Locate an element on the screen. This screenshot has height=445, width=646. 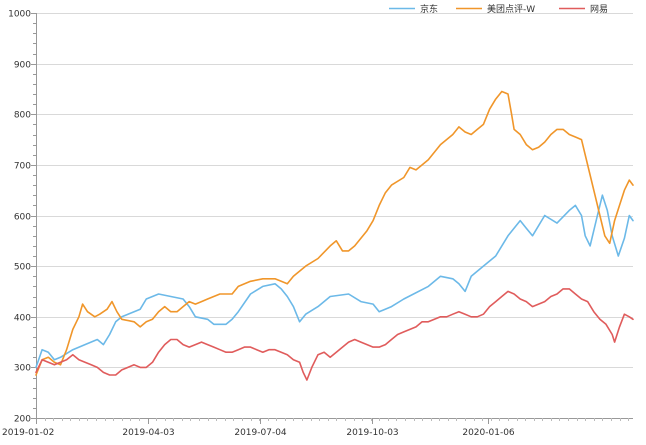
legend: 京东 美团点评-W 网易 is located at coordinates (498, 9).